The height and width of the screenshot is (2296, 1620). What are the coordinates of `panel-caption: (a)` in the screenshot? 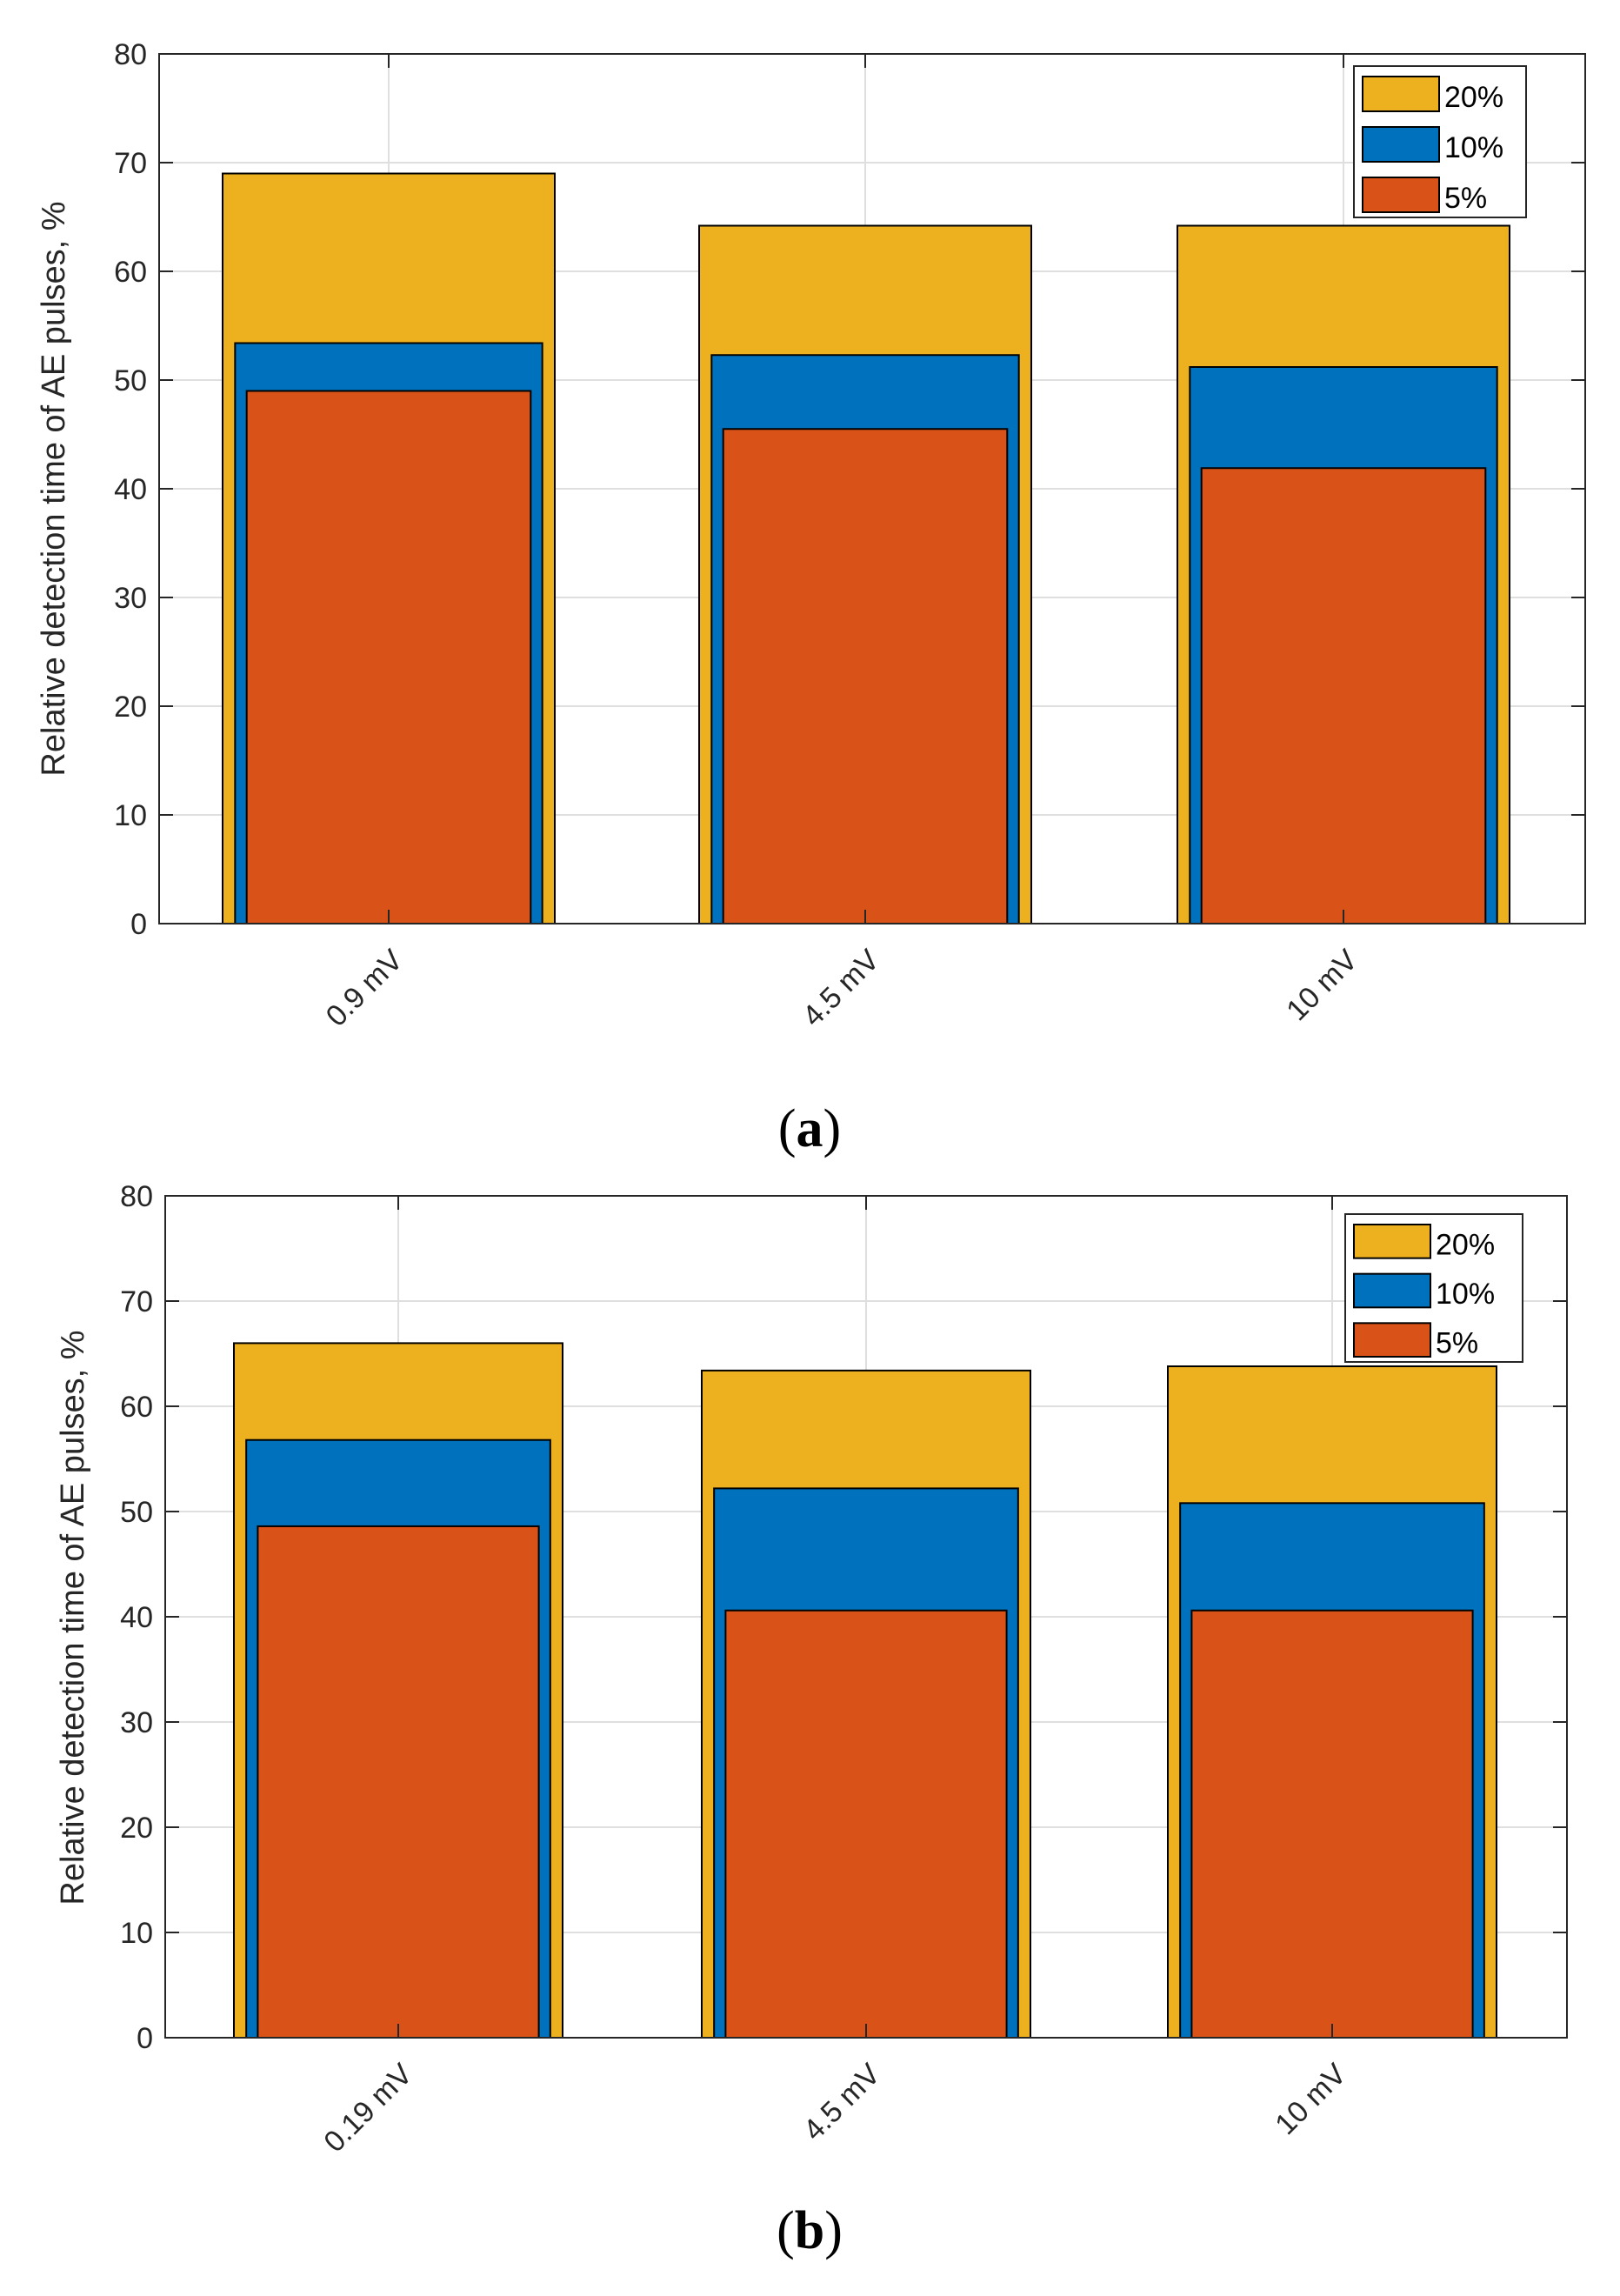 It's located at (809, 1129).